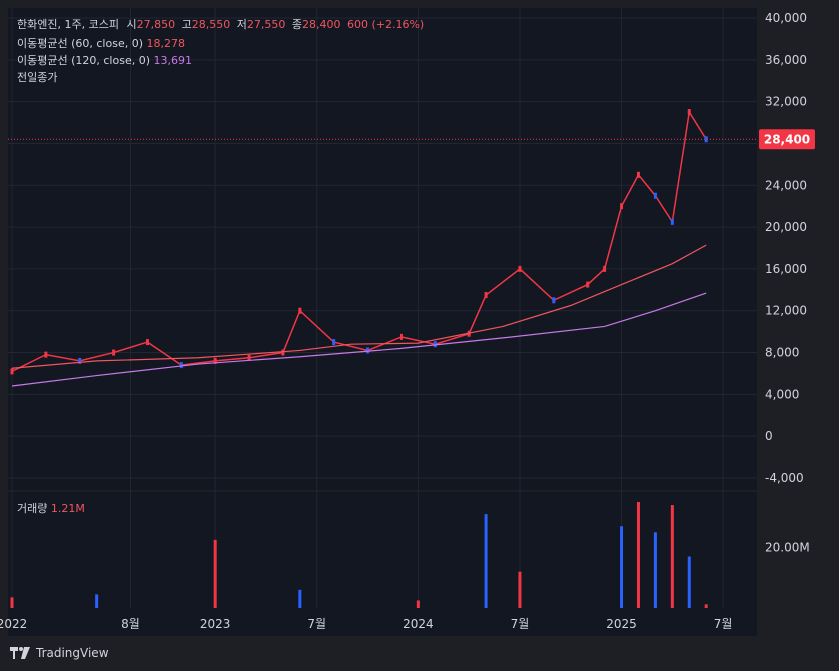  I want to click on y-tick-label: 20,000, so click(786, 227).